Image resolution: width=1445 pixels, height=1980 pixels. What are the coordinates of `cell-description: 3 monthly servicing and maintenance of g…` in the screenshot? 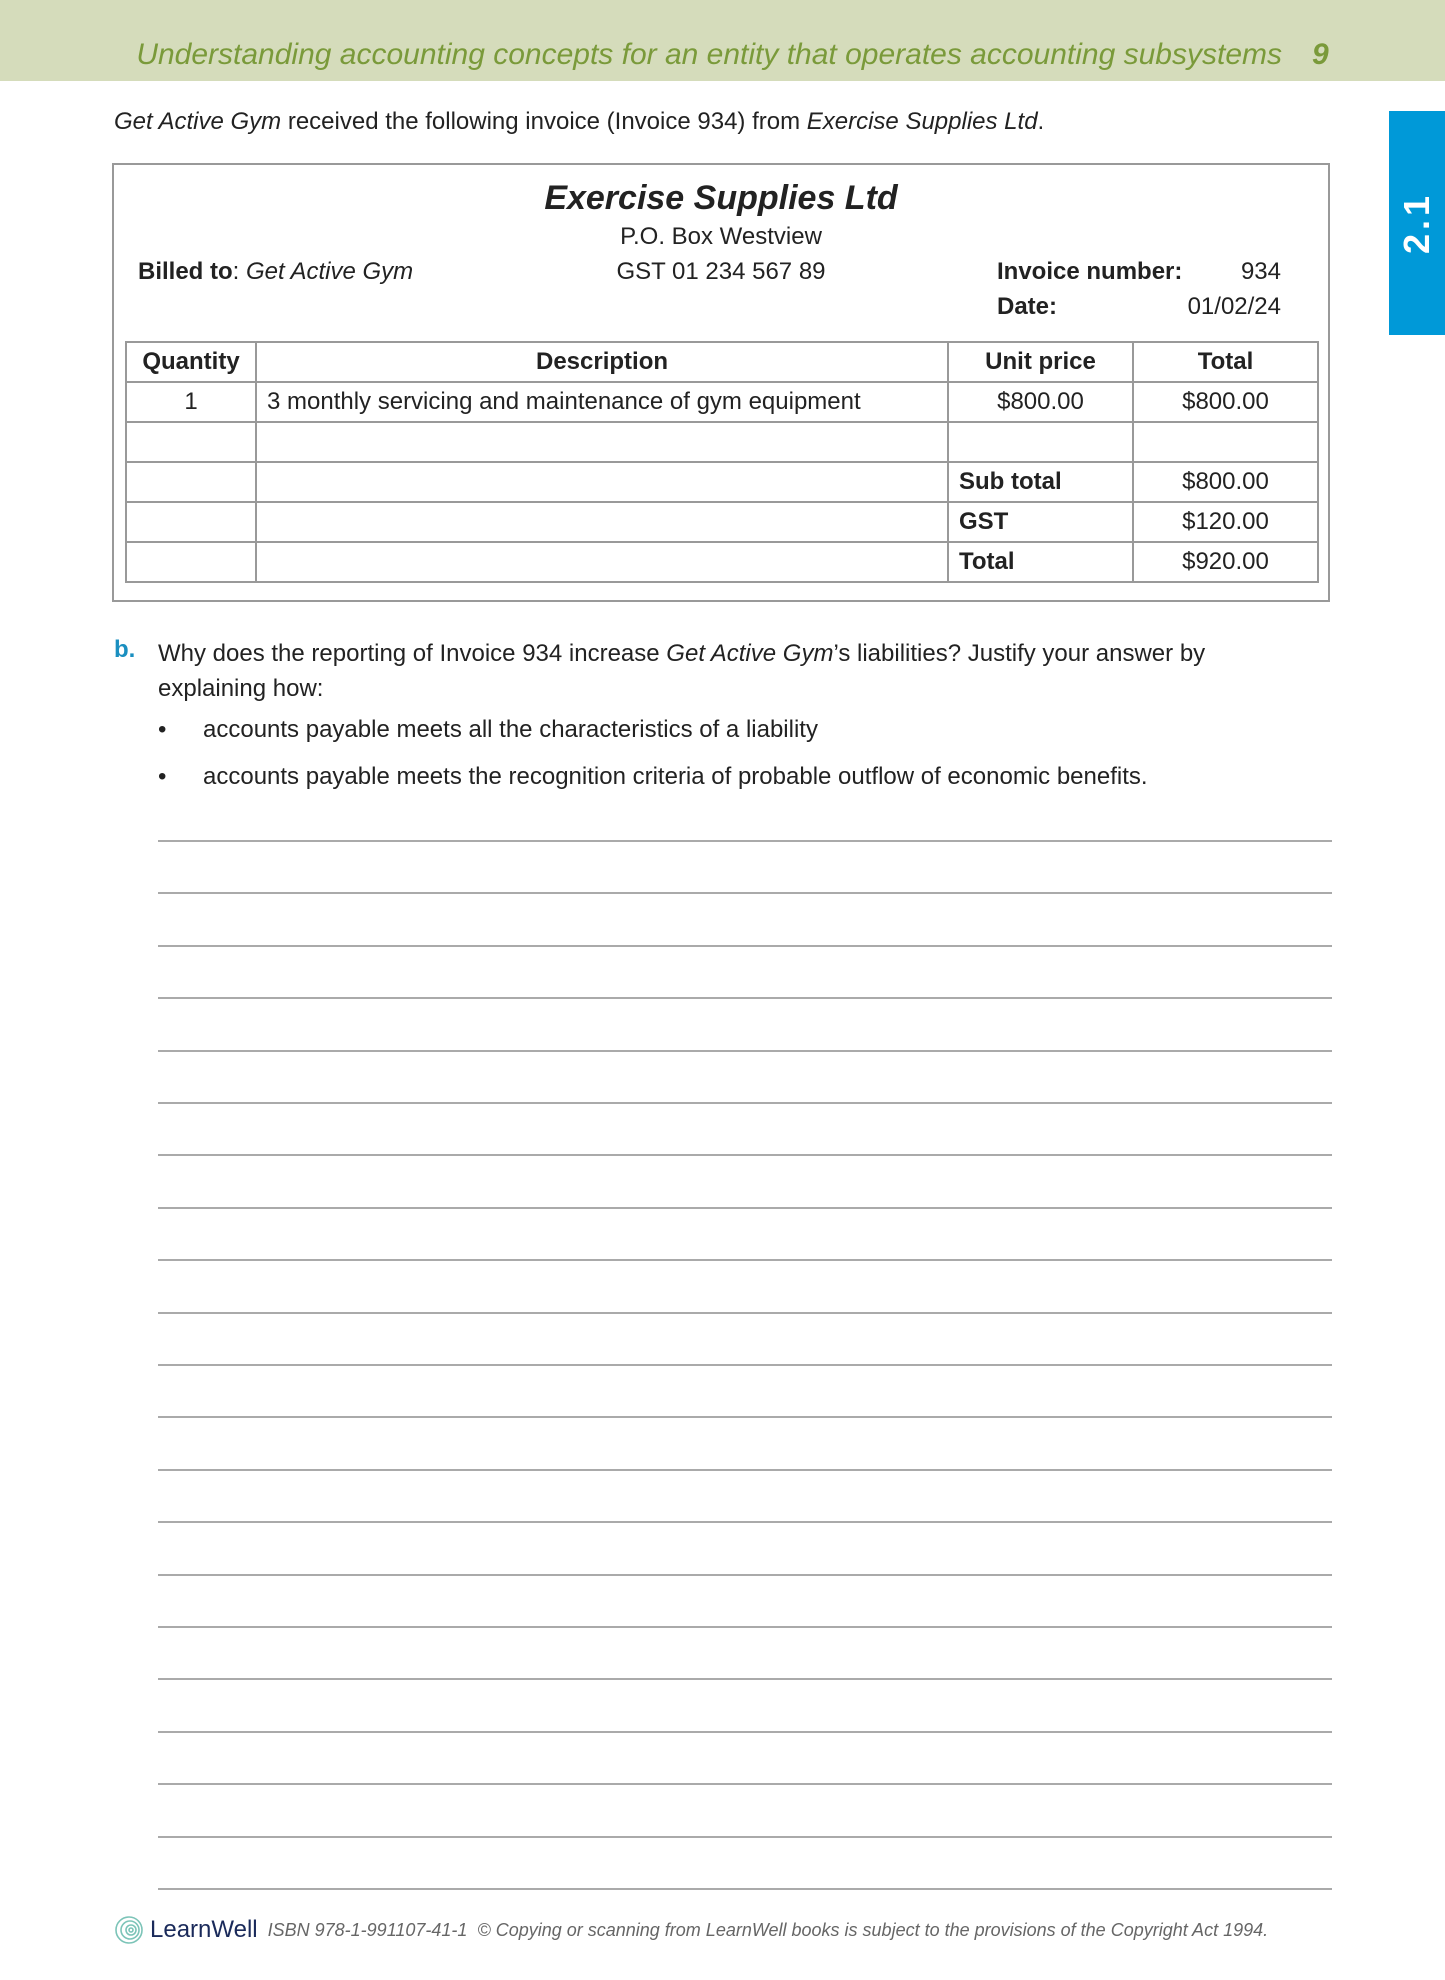 It's located at (602, 402).